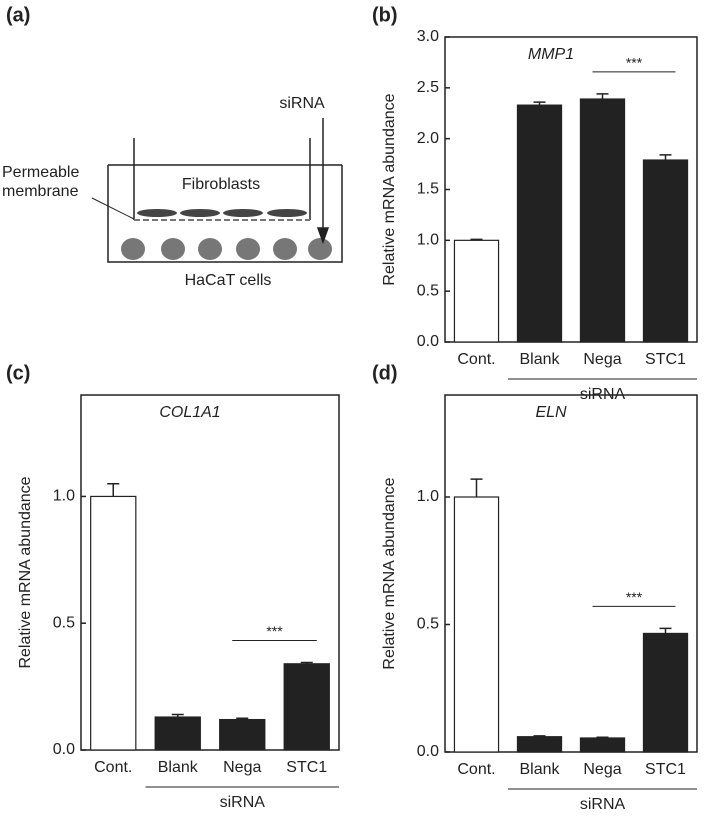 This screenshot has height=818, width=709. What do you see at coordinates (228, 280) in the screenshot?
I see `hacat-label: HaCaT cells` at bounding box center [228, 280].